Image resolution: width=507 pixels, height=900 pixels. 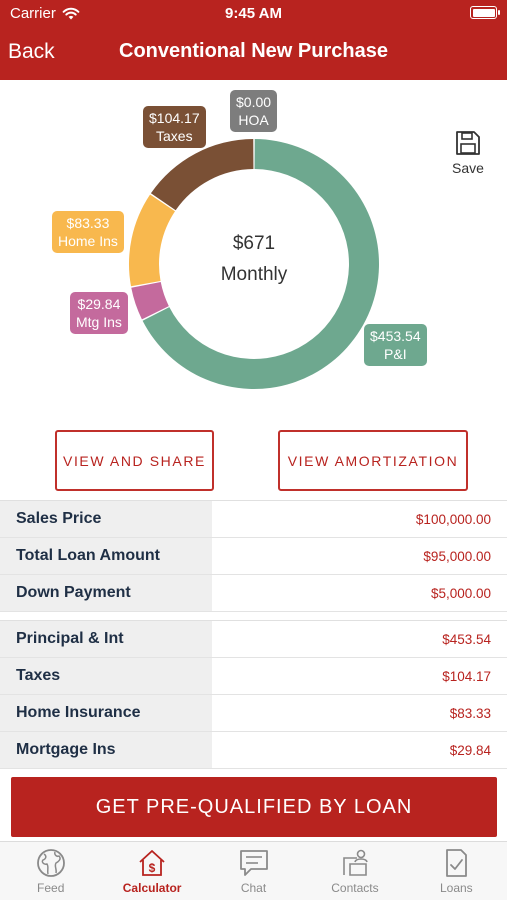 What do you see at coordinates (253, 120) in the screenshot?
I see `callout-hoa-label: HOA` at bounding box center [253, 120].